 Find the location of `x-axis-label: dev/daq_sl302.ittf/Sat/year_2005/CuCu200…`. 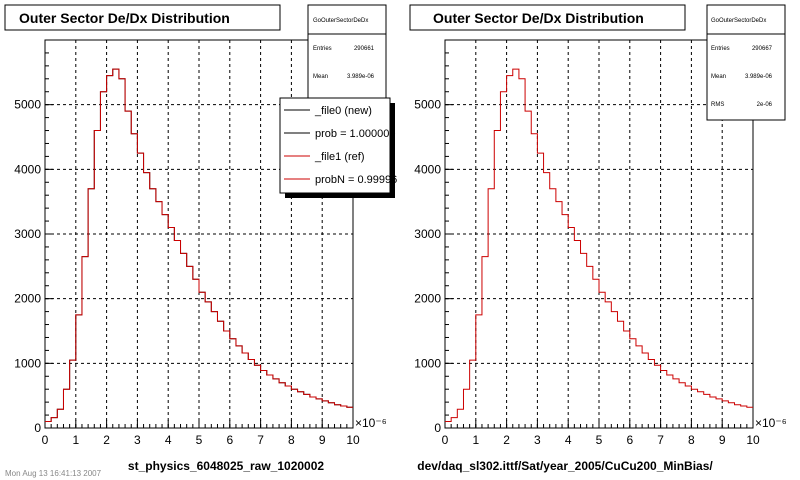

x-axis-label: dev/daq_sl302.ittf/Sat/year_2005/CuCu200… is located at coordinates (565, 466).